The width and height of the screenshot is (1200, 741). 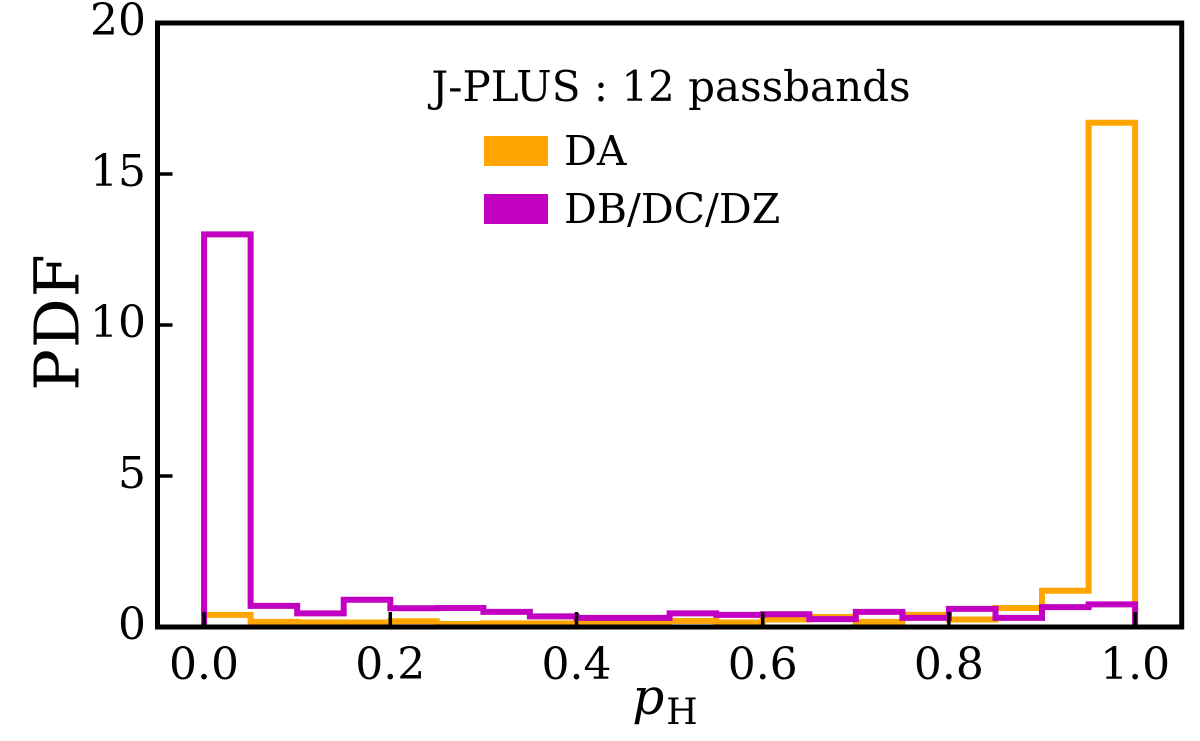 I want to click on y-tick-label: 0, so click(x=132, y=624).